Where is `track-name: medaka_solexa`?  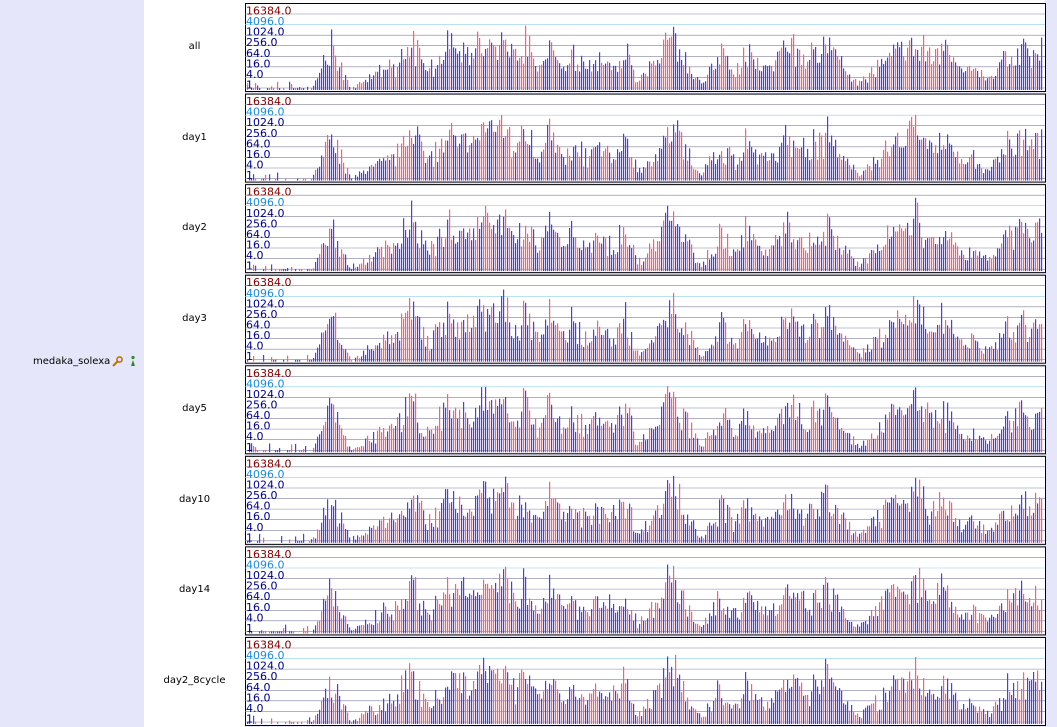 track-name: medaka_solexa is located at coordinates (84, 361).